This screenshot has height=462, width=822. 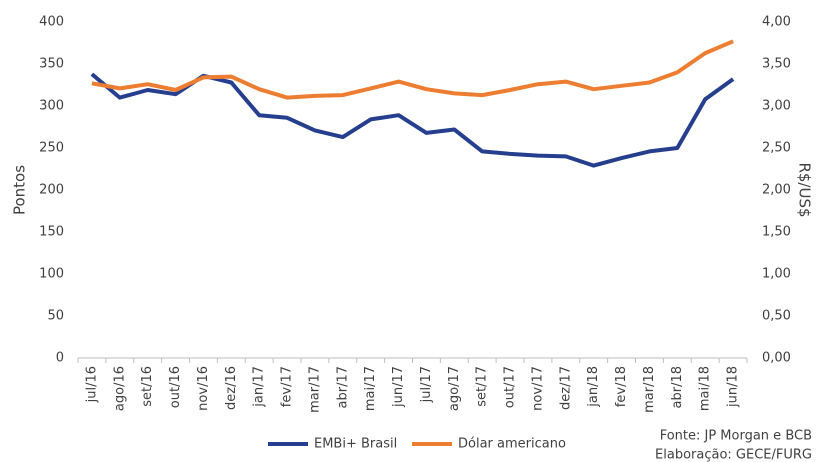 I want to click on x-tick-label: ago/16, so click(x=119, y=388).